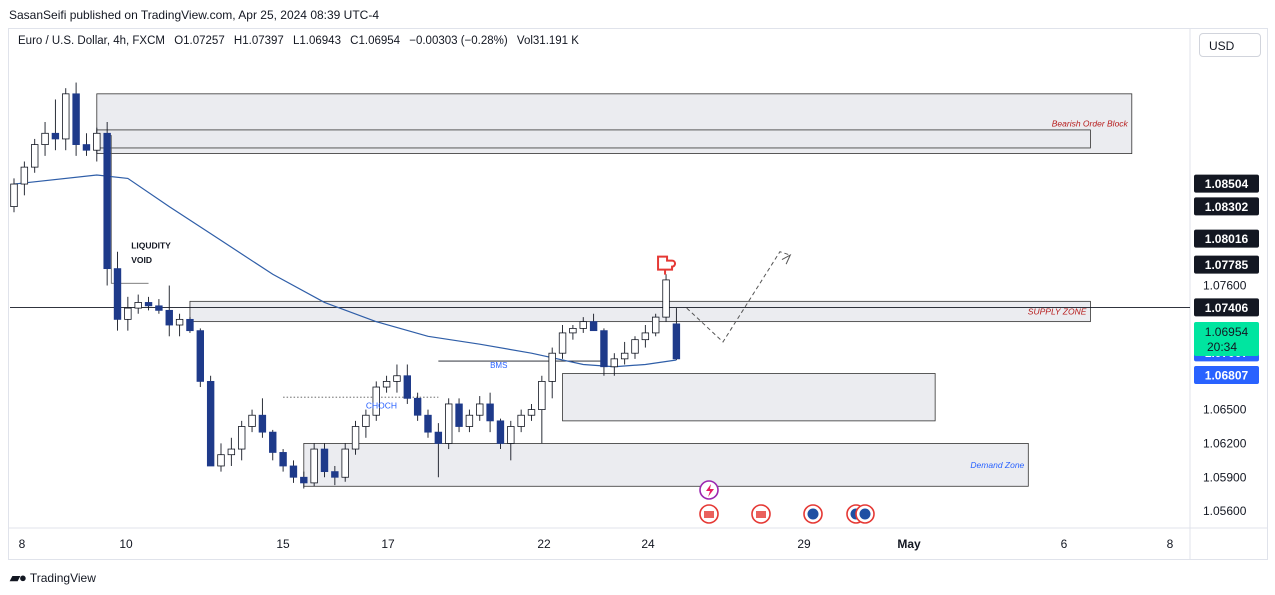 The width and height of the screenshot is (1275, 595). I want to click on footer-brand-label: TradingView, so click(62, 578).